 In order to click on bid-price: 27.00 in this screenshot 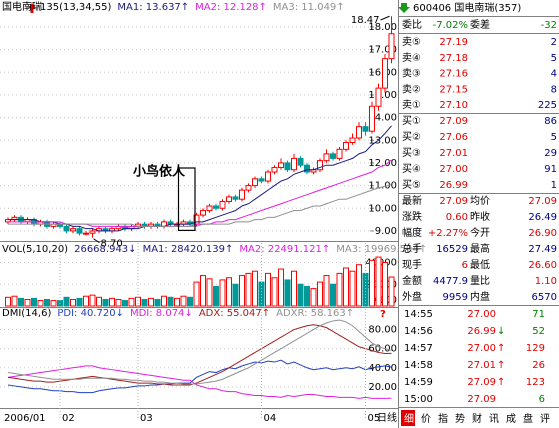, I will do `click(453, 169)`.